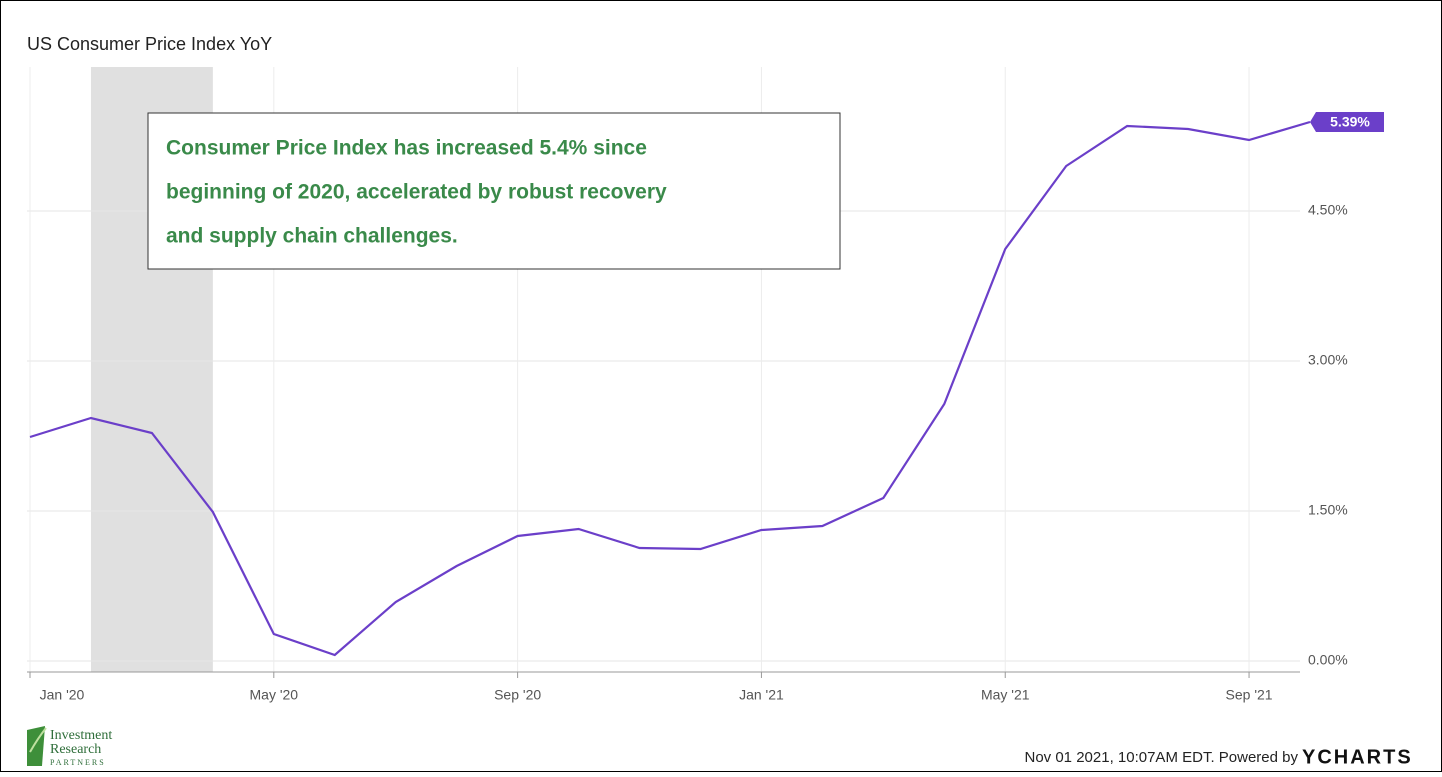 Image resolution: width=1442 pixels, height=777 pixels. I want to click on annotation-line: and supply chain challenges., so click(312, 236).